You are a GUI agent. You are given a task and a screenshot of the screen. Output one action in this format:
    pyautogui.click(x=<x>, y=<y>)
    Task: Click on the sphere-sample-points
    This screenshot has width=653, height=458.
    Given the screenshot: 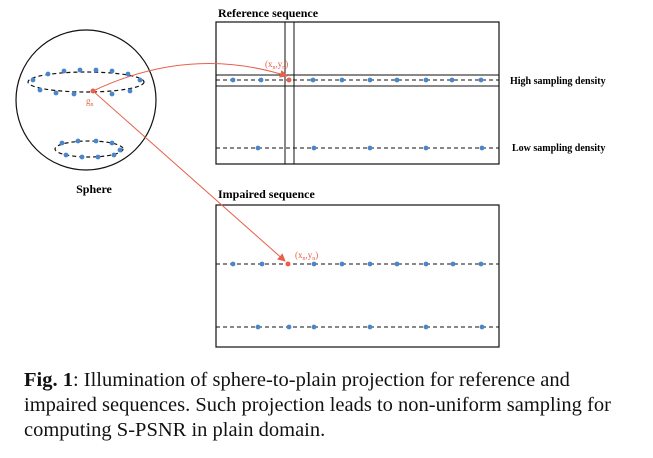 What is the action you would take?
    pyautogui.click(x=86, y=113)
    